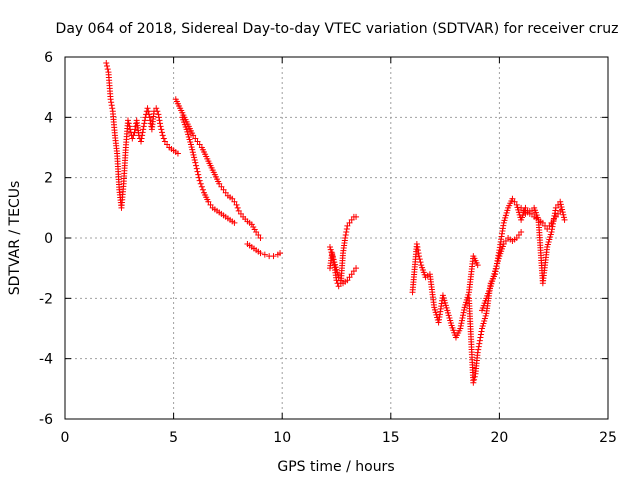  What do you see at coordinates (339, 438) in the screenshot?
I see `x-tick-labels: 0 5 10 15 20 25` at bounding box center [339, 438].